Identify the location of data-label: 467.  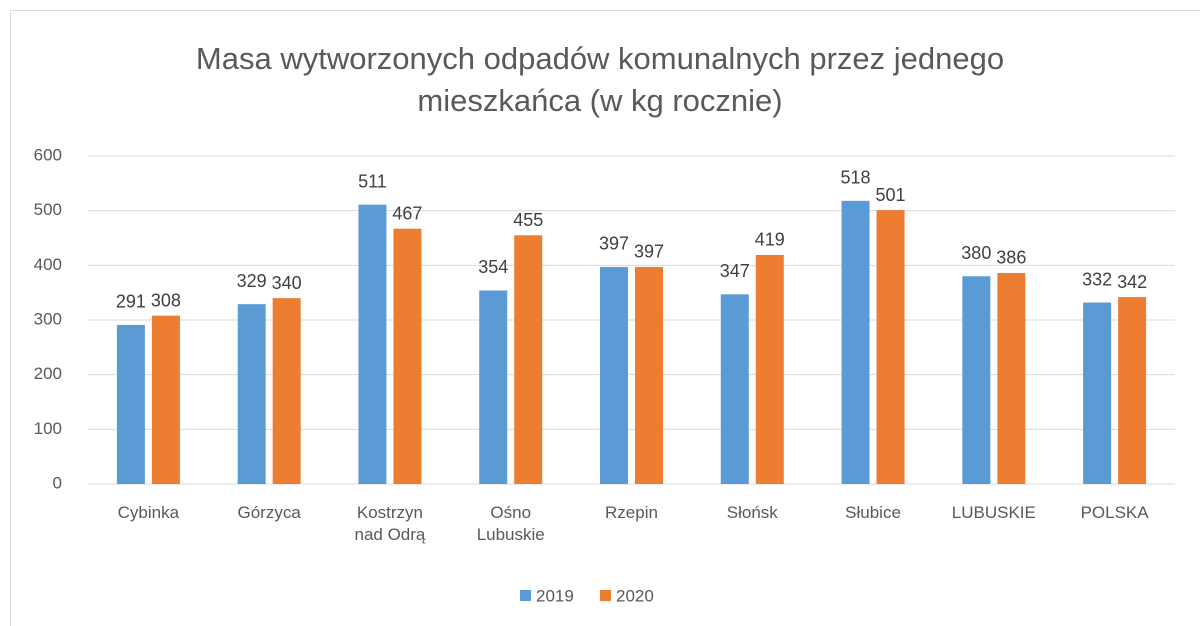
(407, 213).